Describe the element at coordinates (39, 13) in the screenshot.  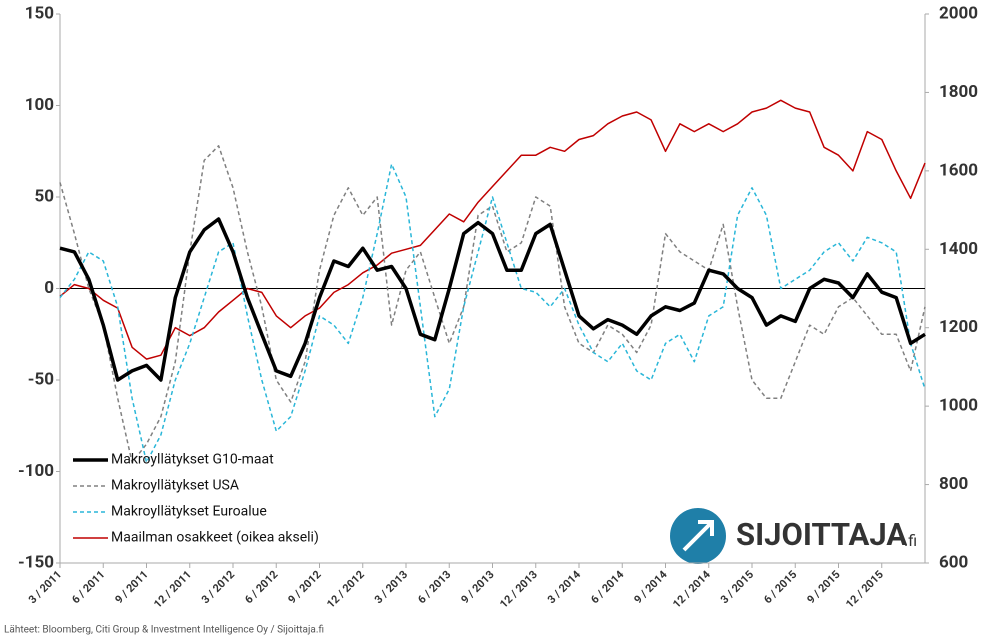
I see `y-tick-label: 150` at that location.